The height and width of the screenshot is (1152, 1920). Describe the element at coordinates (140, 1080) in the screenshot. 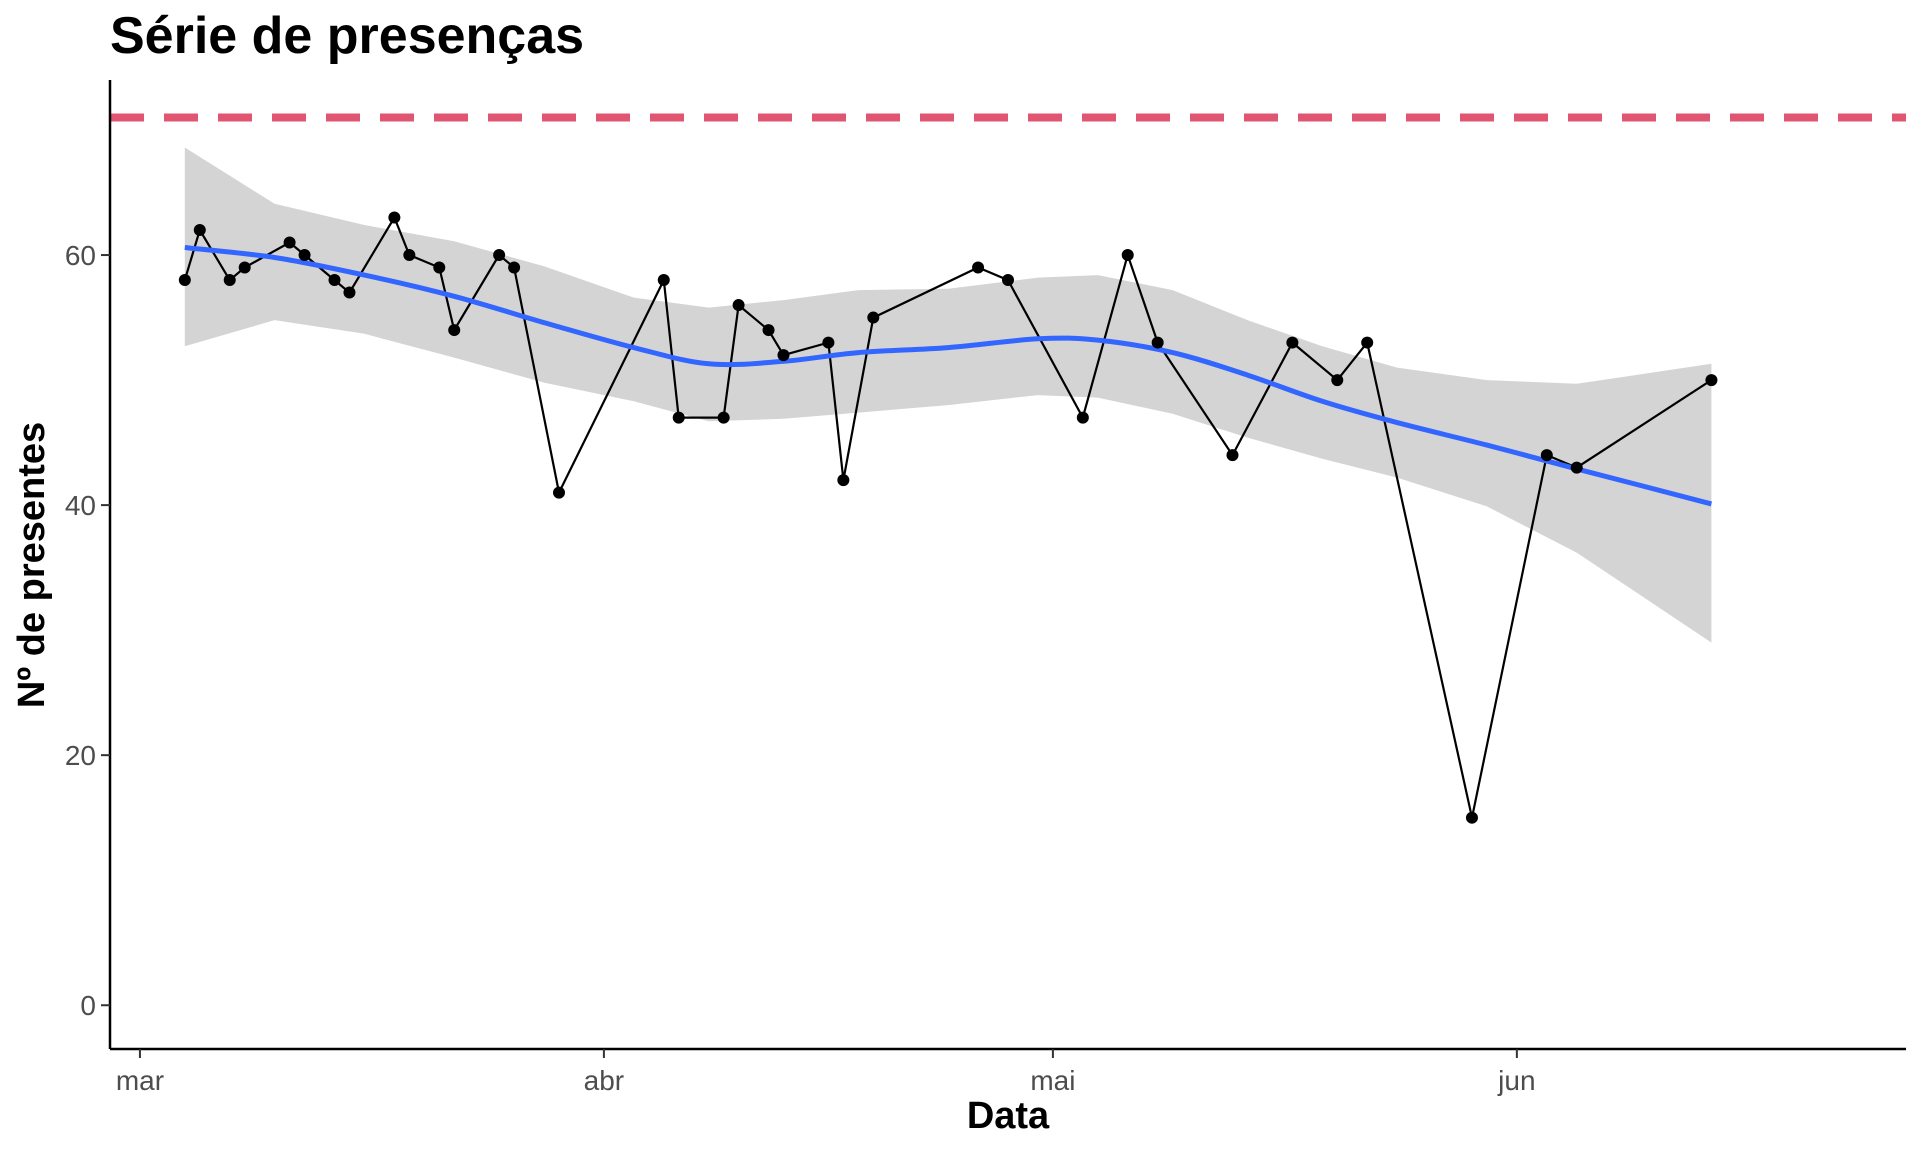

I see `x-tick-label: mar` at that location.